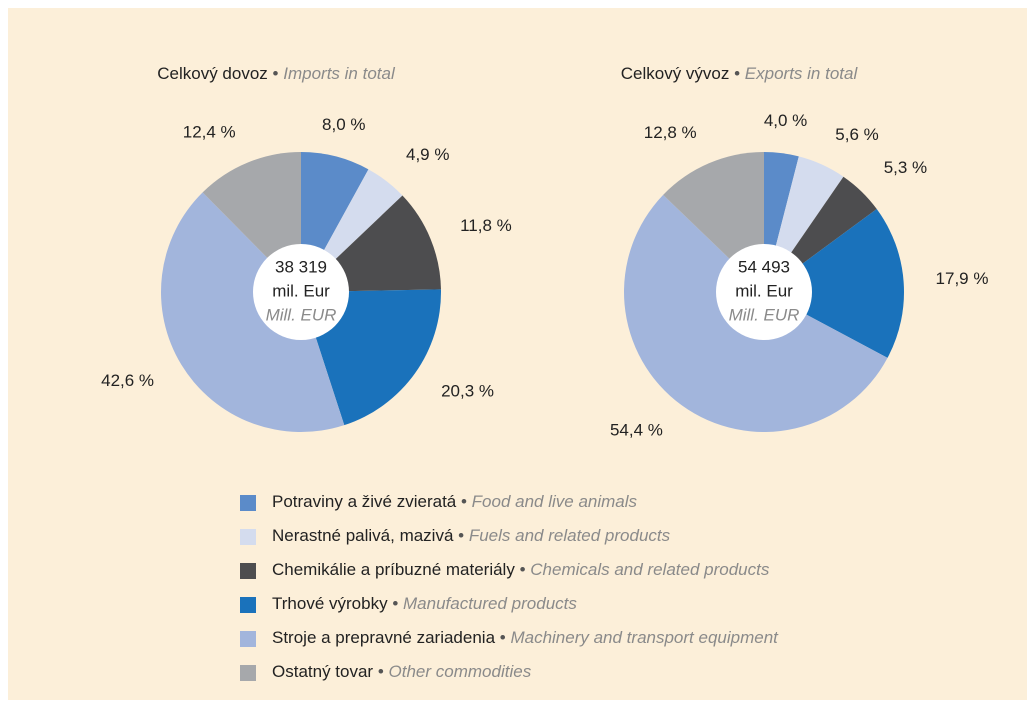 The height and width of the screenshot is (717, 1035). Describe the element at coordinates (670, 132) in the screenshot. I see `data-label: 12,8 %` at that location.